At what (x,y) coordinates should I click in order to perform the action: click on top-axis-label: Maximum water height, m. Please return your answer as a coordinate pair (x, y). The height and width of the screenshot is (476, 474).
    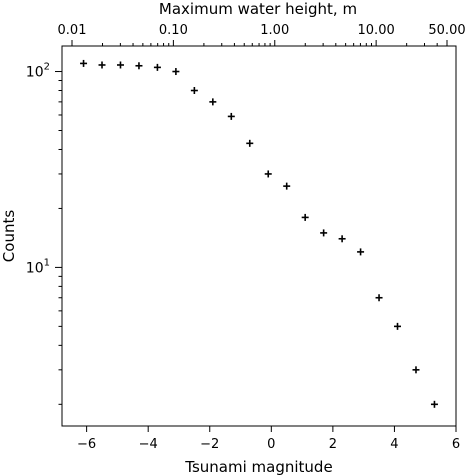
    Looking at the image, I should click on (258, 9).